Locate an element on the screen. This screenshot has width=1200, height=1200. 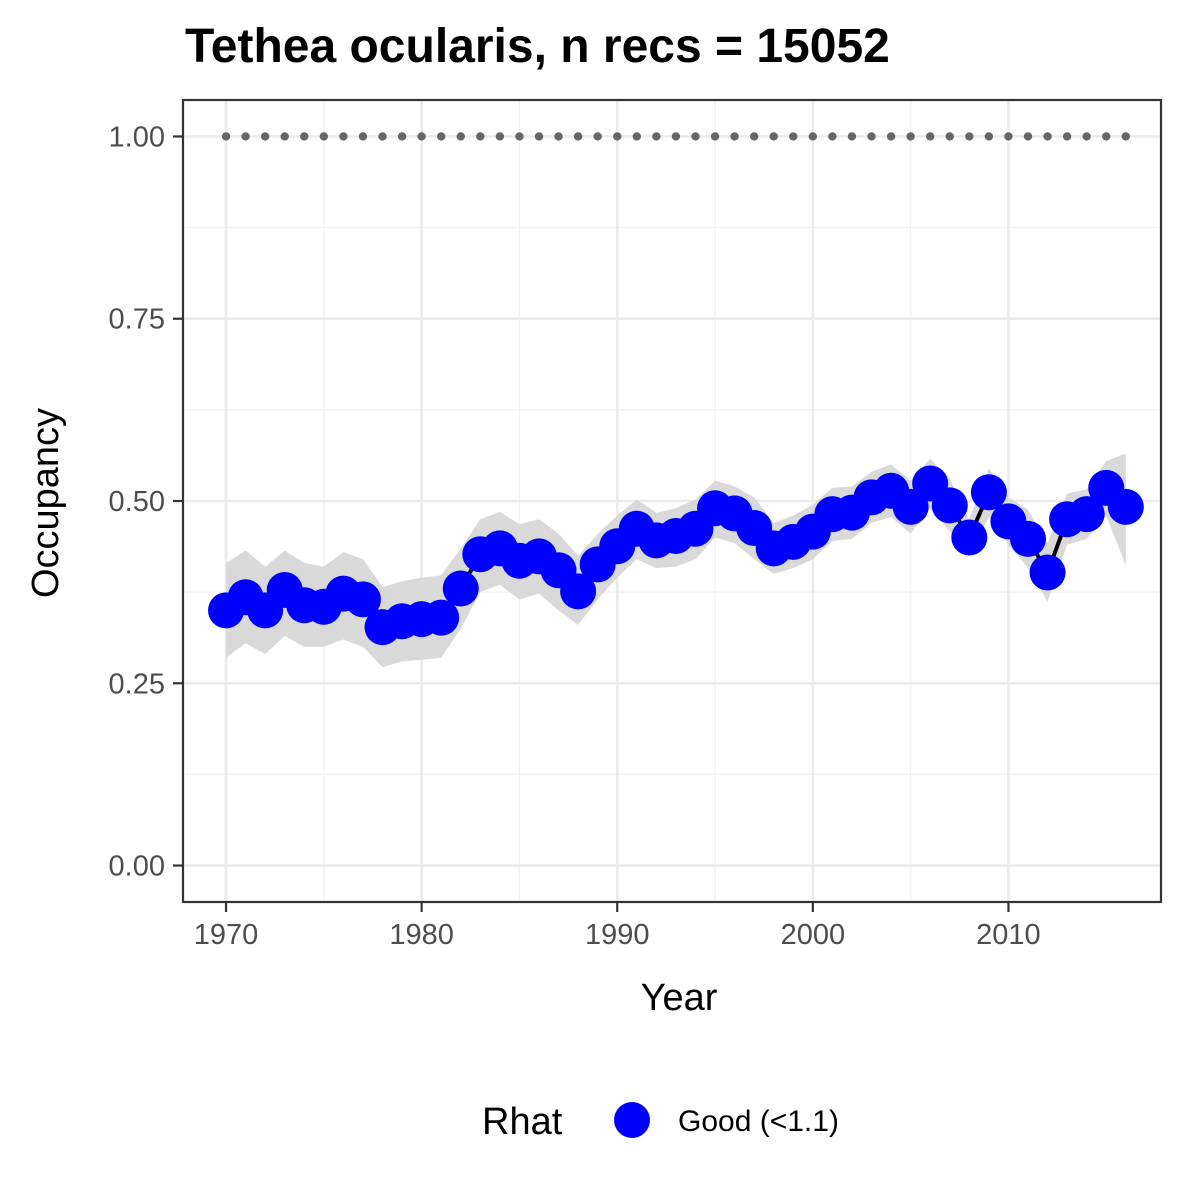
legend: Rhat Good (<1.1) is located at coordinates (660, 1122).